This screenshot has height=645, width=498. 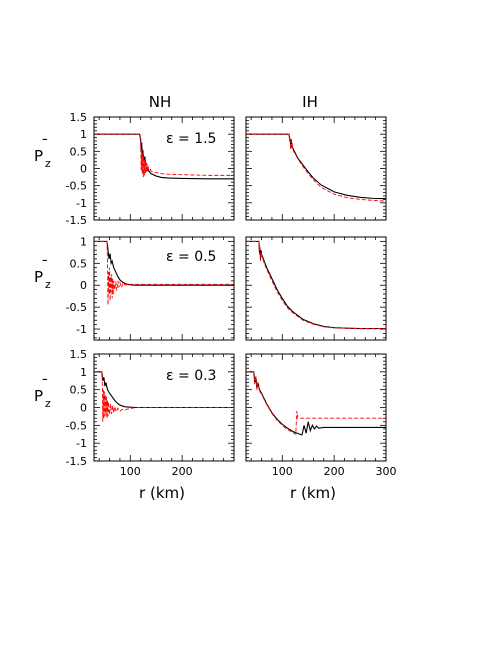 I want to click on epsilon-label-3: ε = 0.3, so click(x=191, y=376).